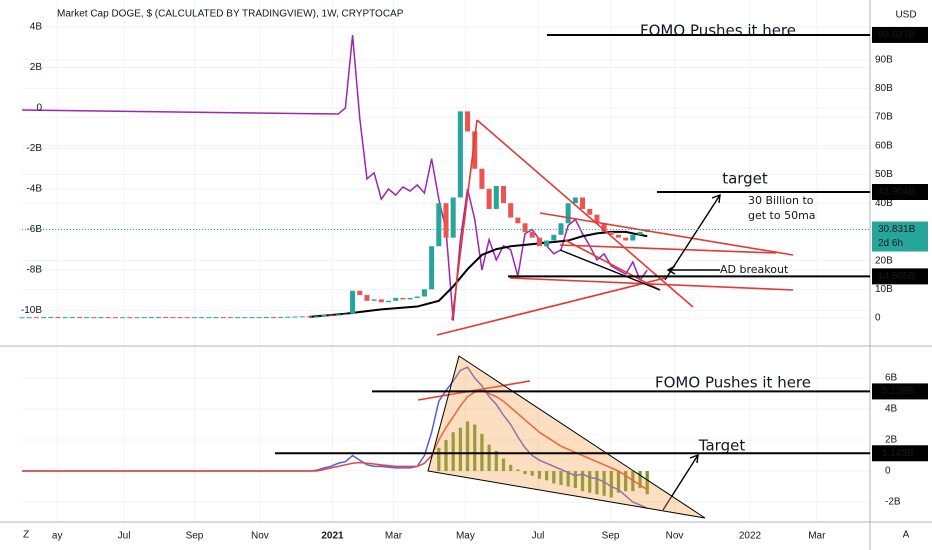 The image size is (932, 550). I want to click on y-tick-label: 50B, so click(884, 174).